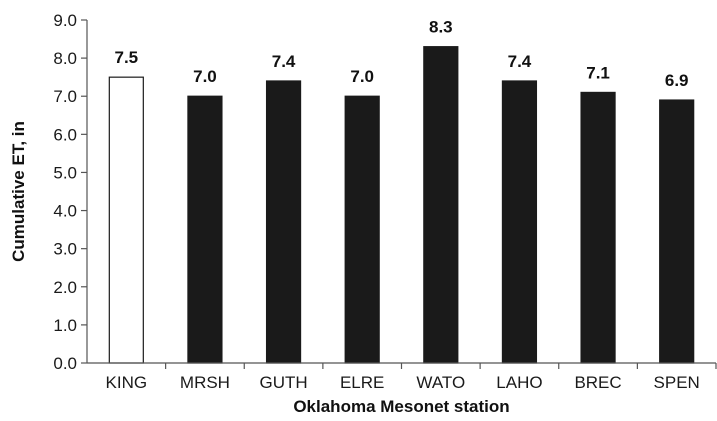 The width and height of the screenshot is (717, 421). What do you see at coordinates (205, 229) in the screenshot?
I see `bar-mrsh` at bounding box center [205, 229].